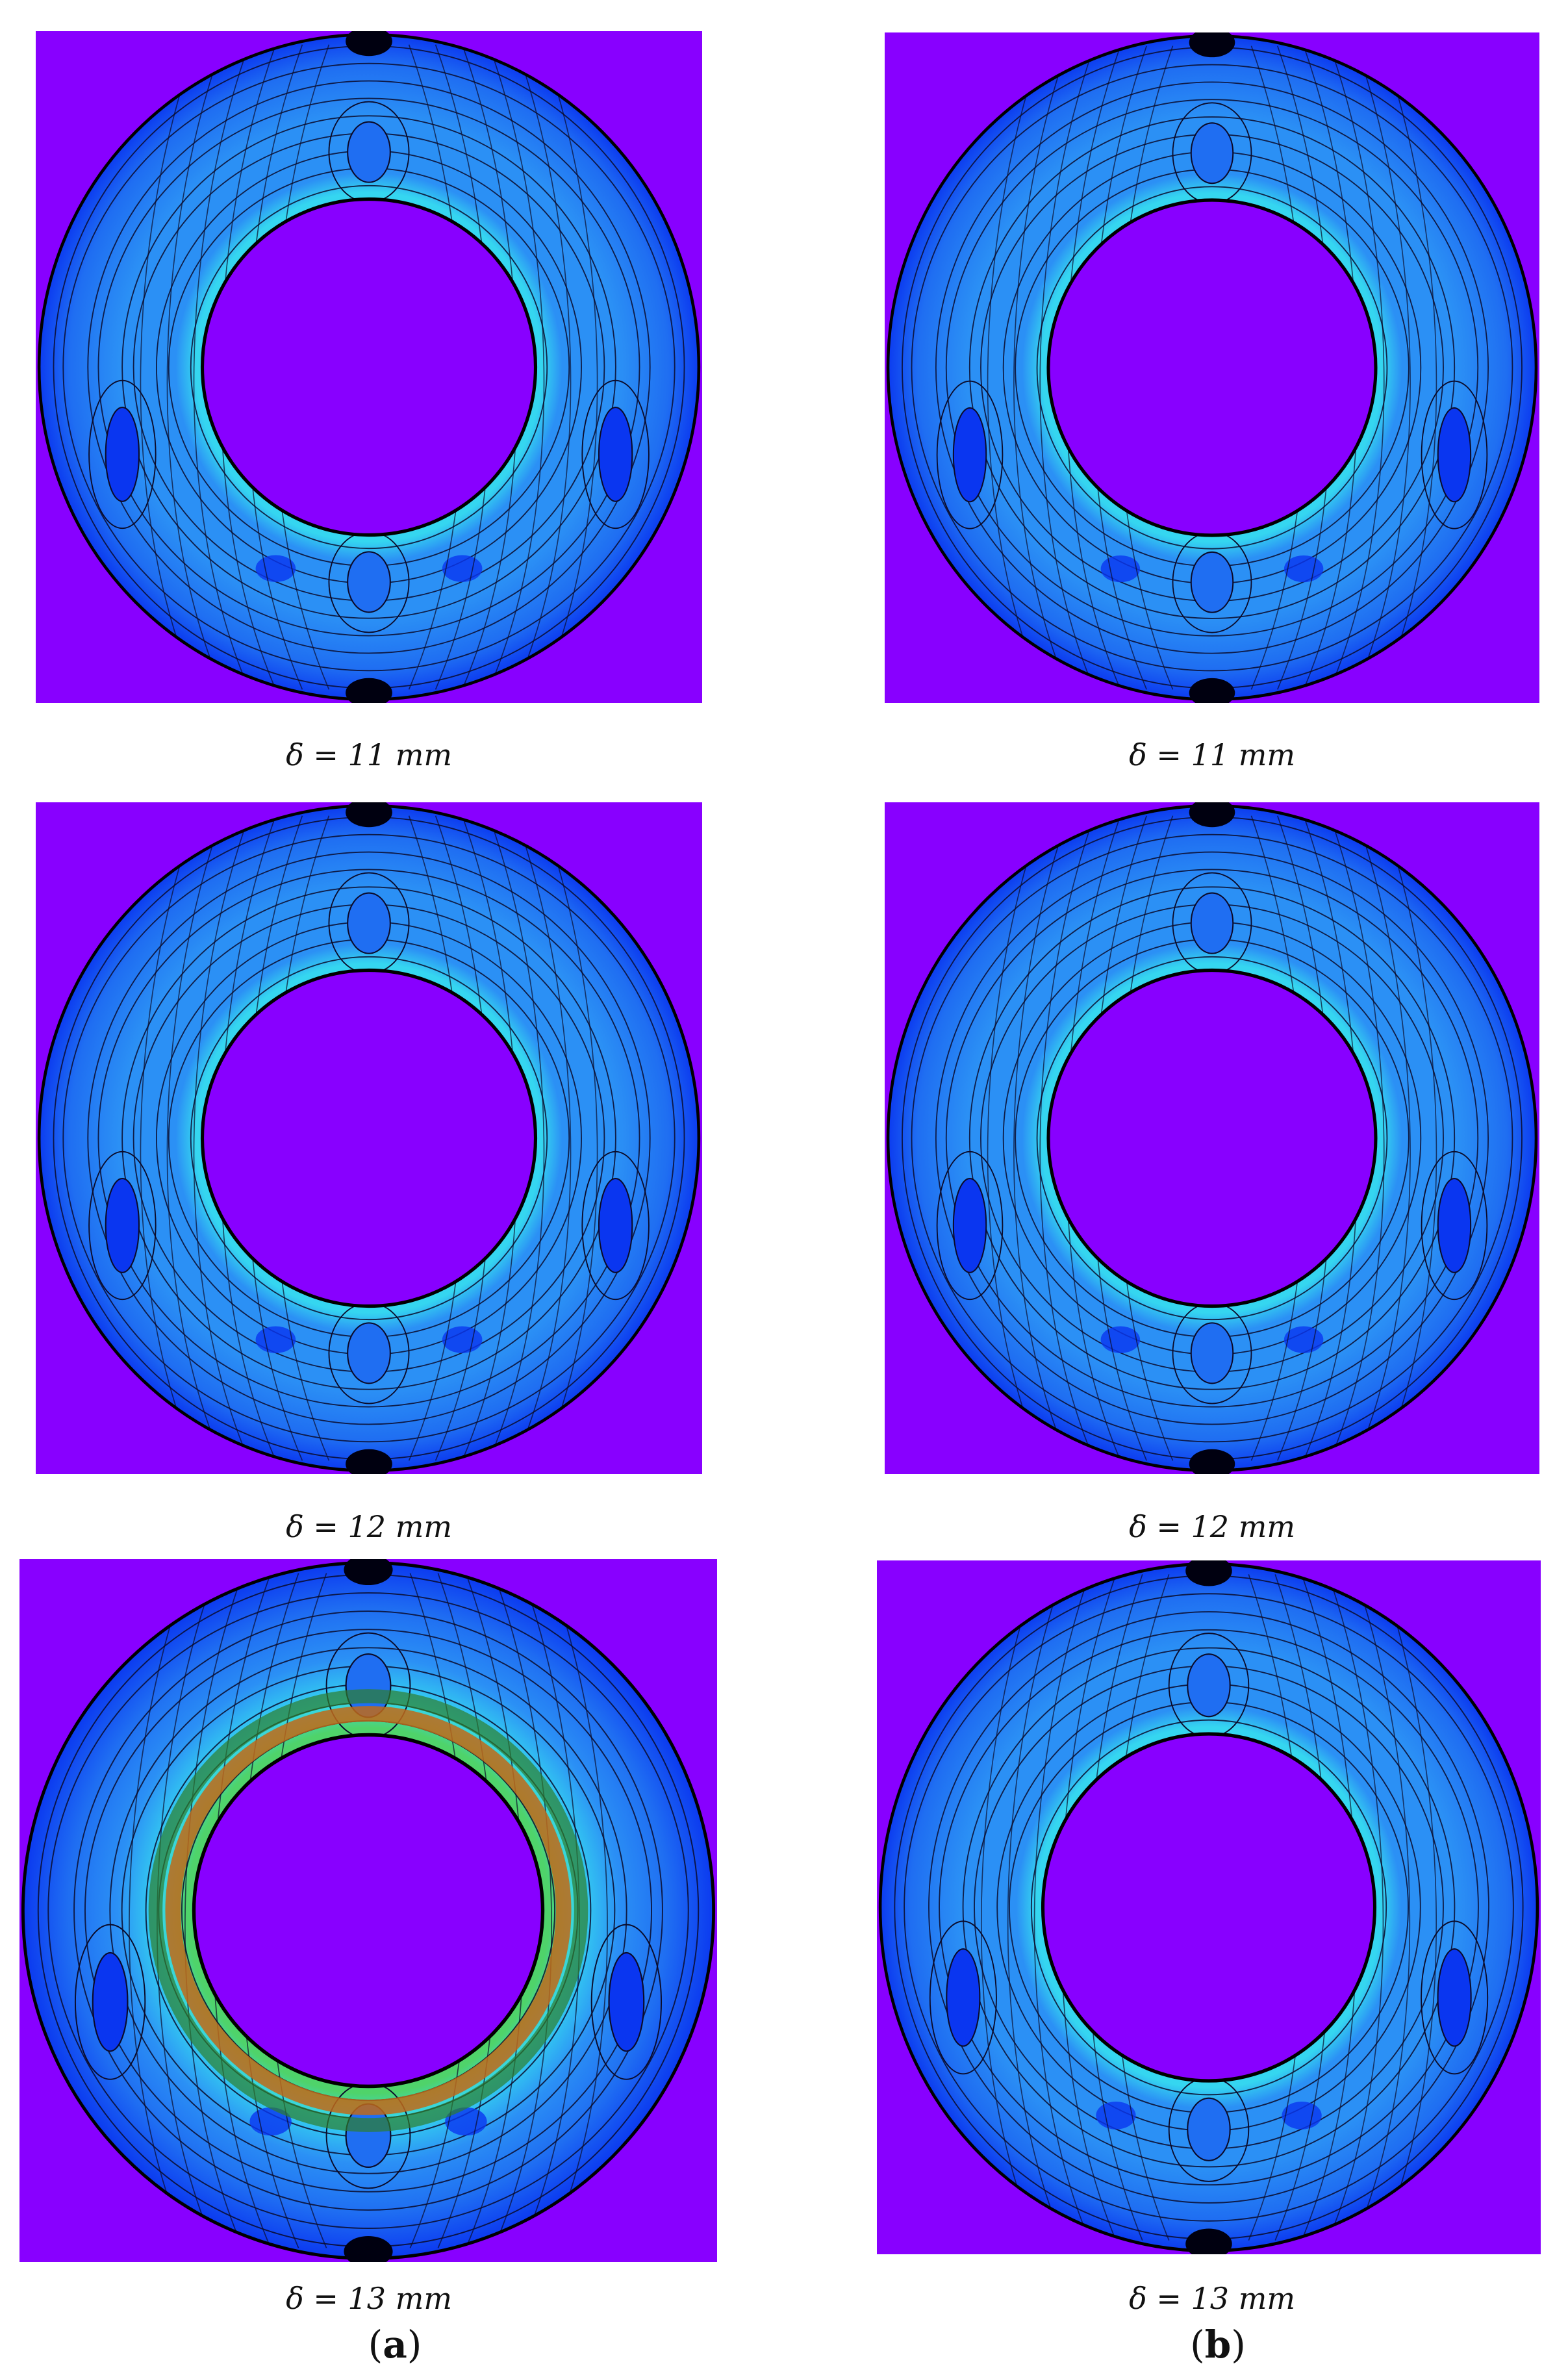 This screenshot has height=2379, width=1568. I want to click on contour-plot-b-12mm, so click(1212, 1138).